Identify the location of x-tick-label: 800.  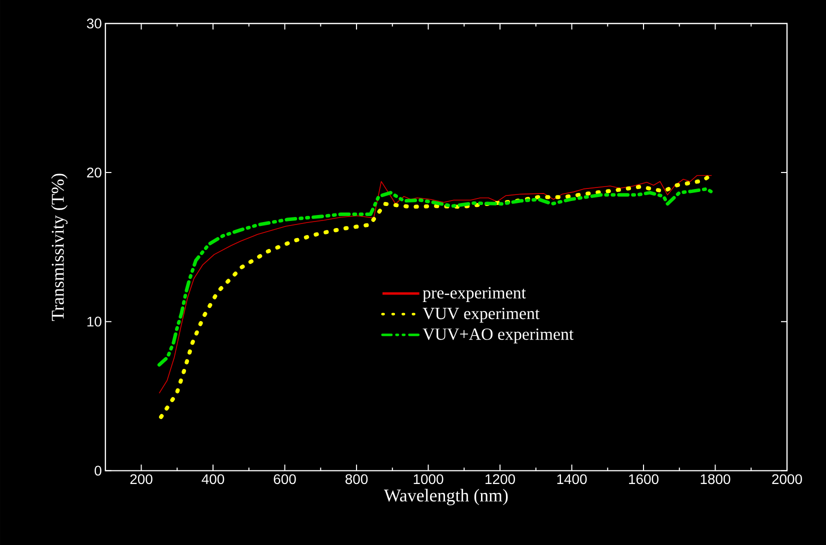
(357, 479).